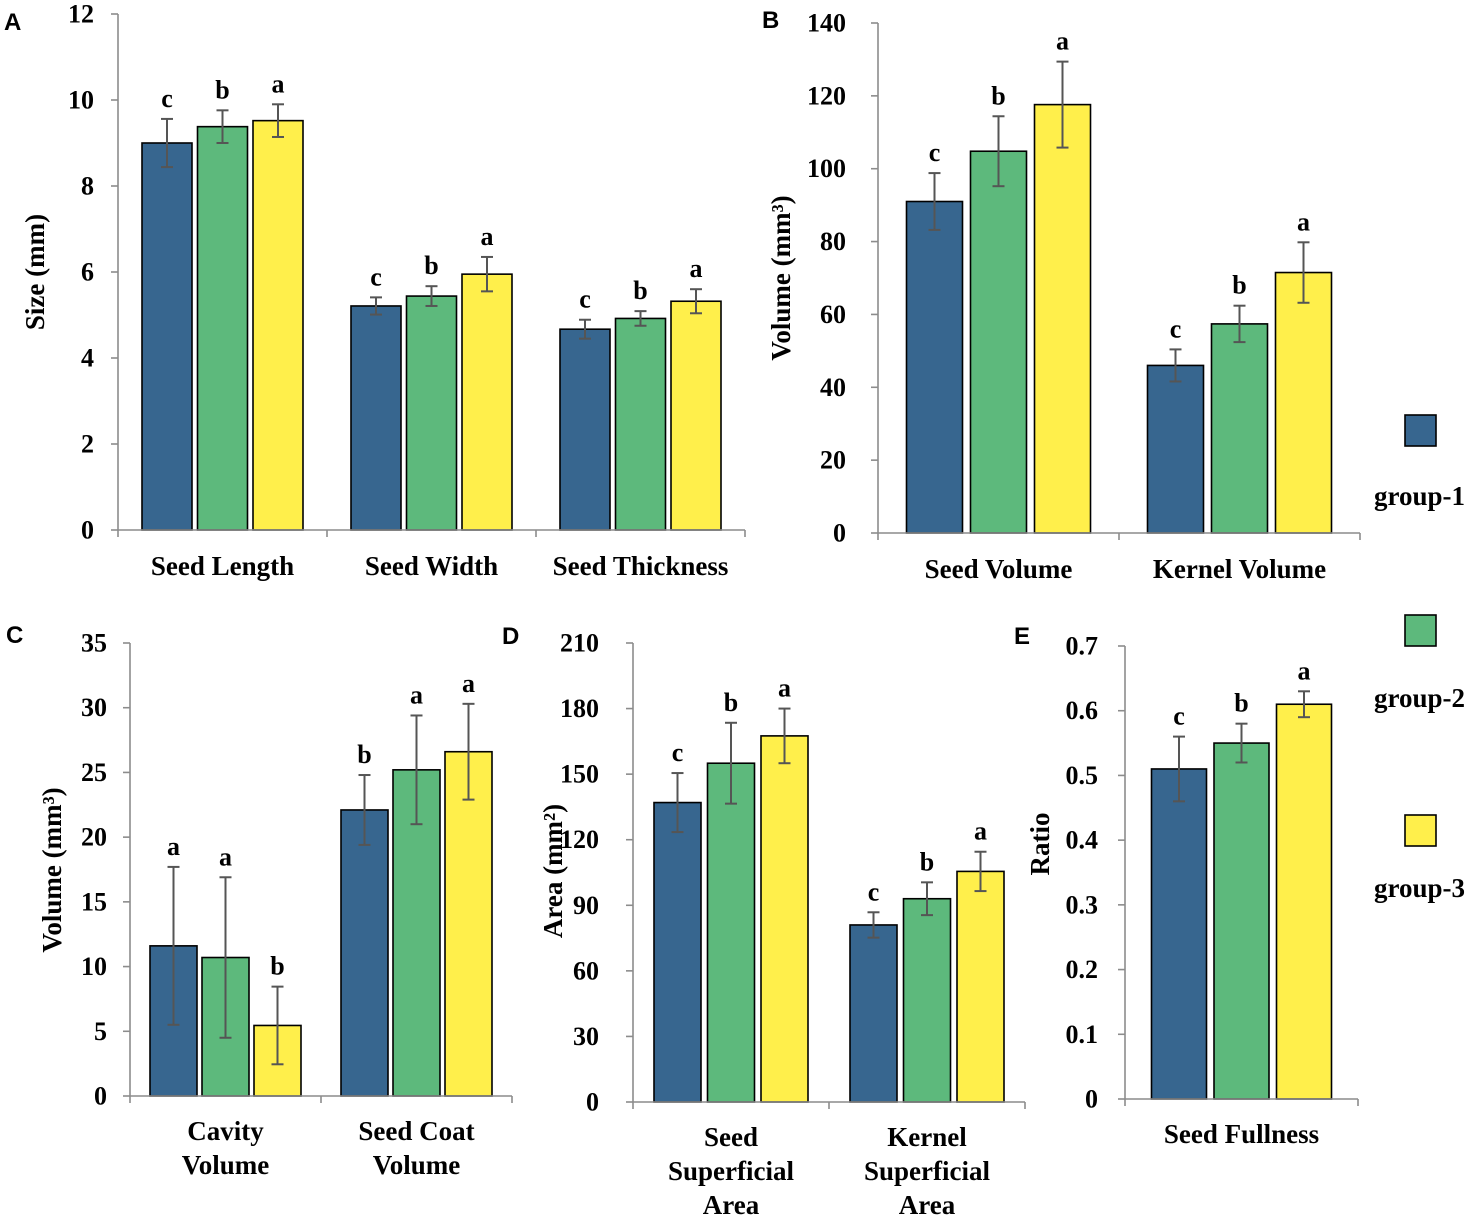 The height and width of the screenshot is (1218, 1478). What do you see at coordinates (278, 325) in the screenshot?
I see `bar-group-3-seed-length` at bounding box center [278, 325].